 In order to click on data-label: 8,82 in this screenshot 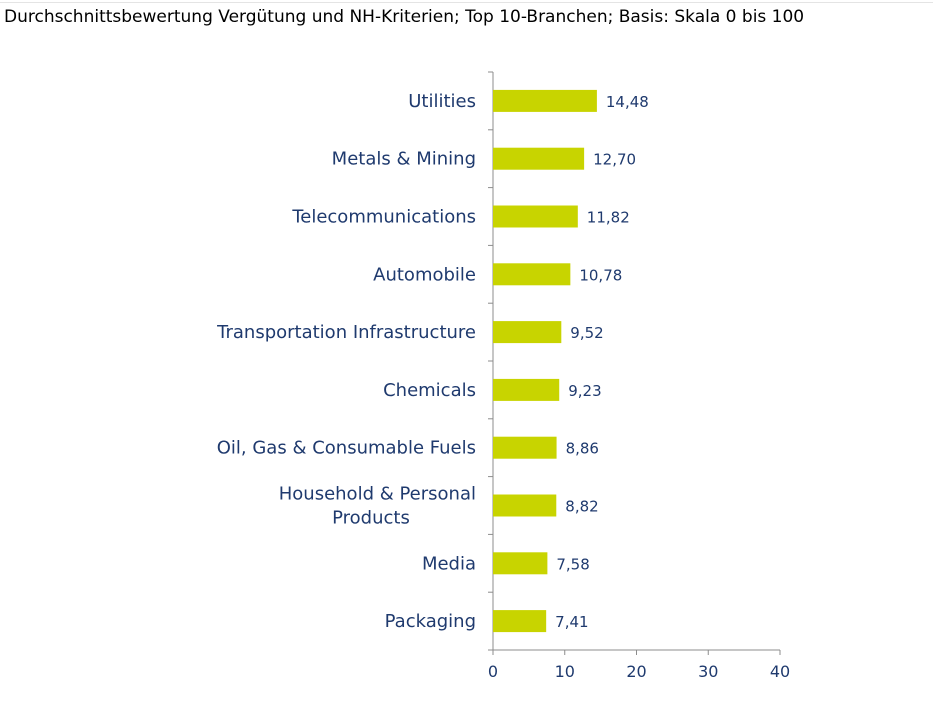, I will do `click(581, 507)`.